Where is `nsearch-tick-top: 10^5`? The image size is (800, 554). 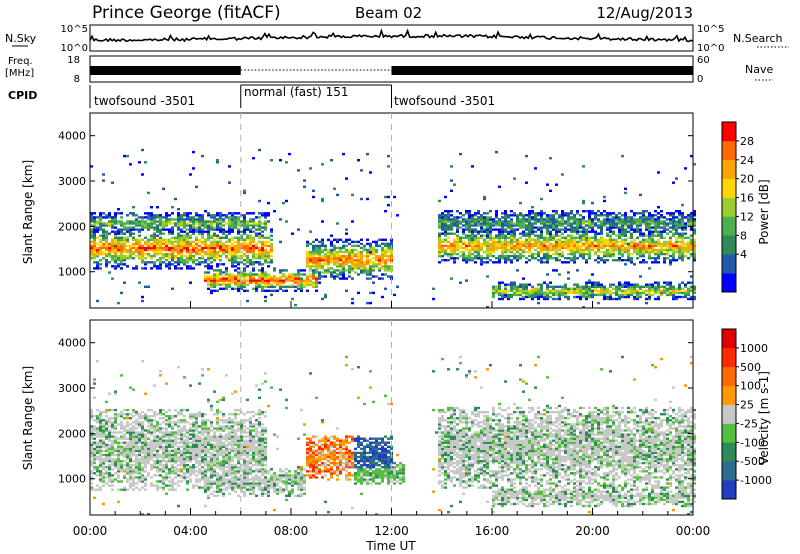
nsearch-tick-top: 10^5 is located at coordinates (710, 29).